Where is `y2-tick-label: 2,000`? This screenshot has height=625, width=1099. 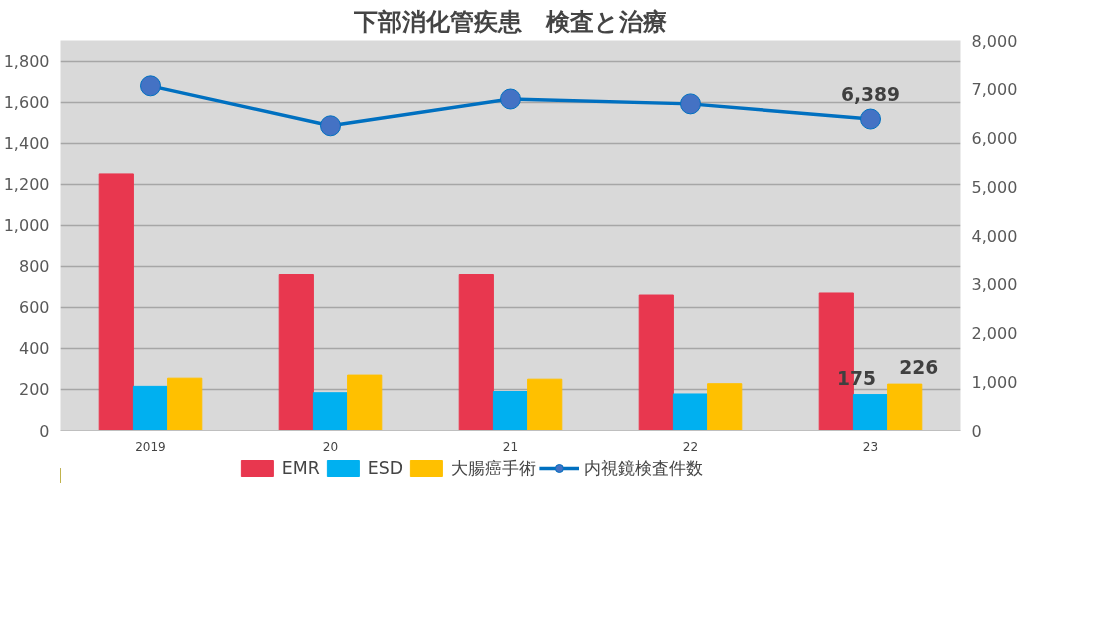
y2-tick-label: 2,000 is located at coordinates (994, 333).